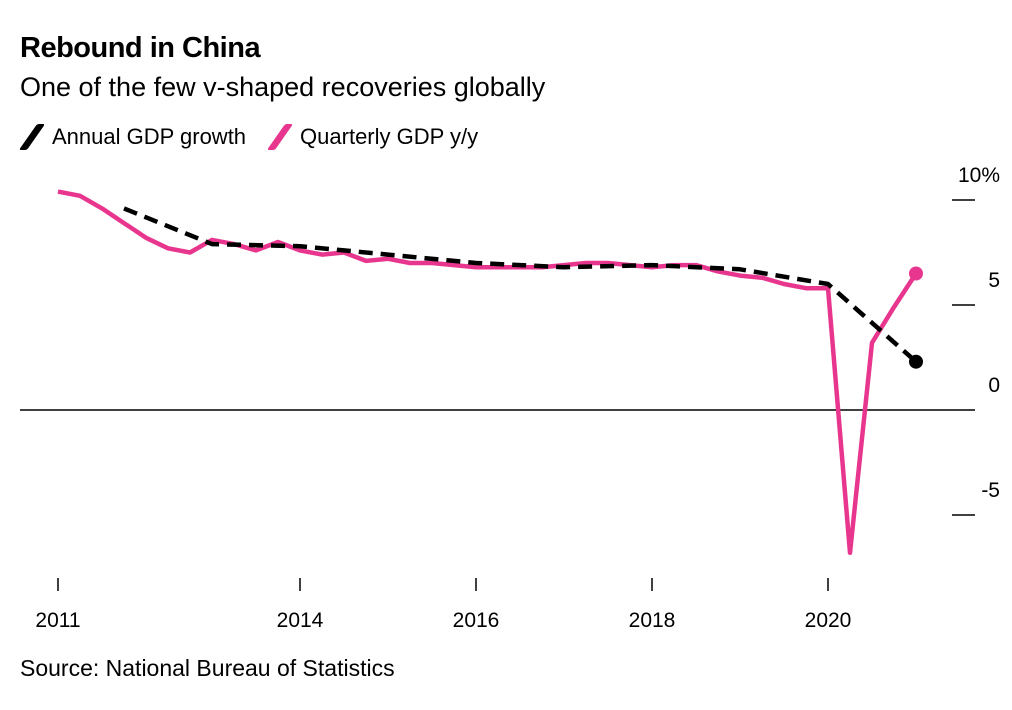  What do you see at coordinates (259, 137) in the screenshot?
I see `legend: Annual GDP growth Quarterly GDP y/y` at bounding box center [259, 137].